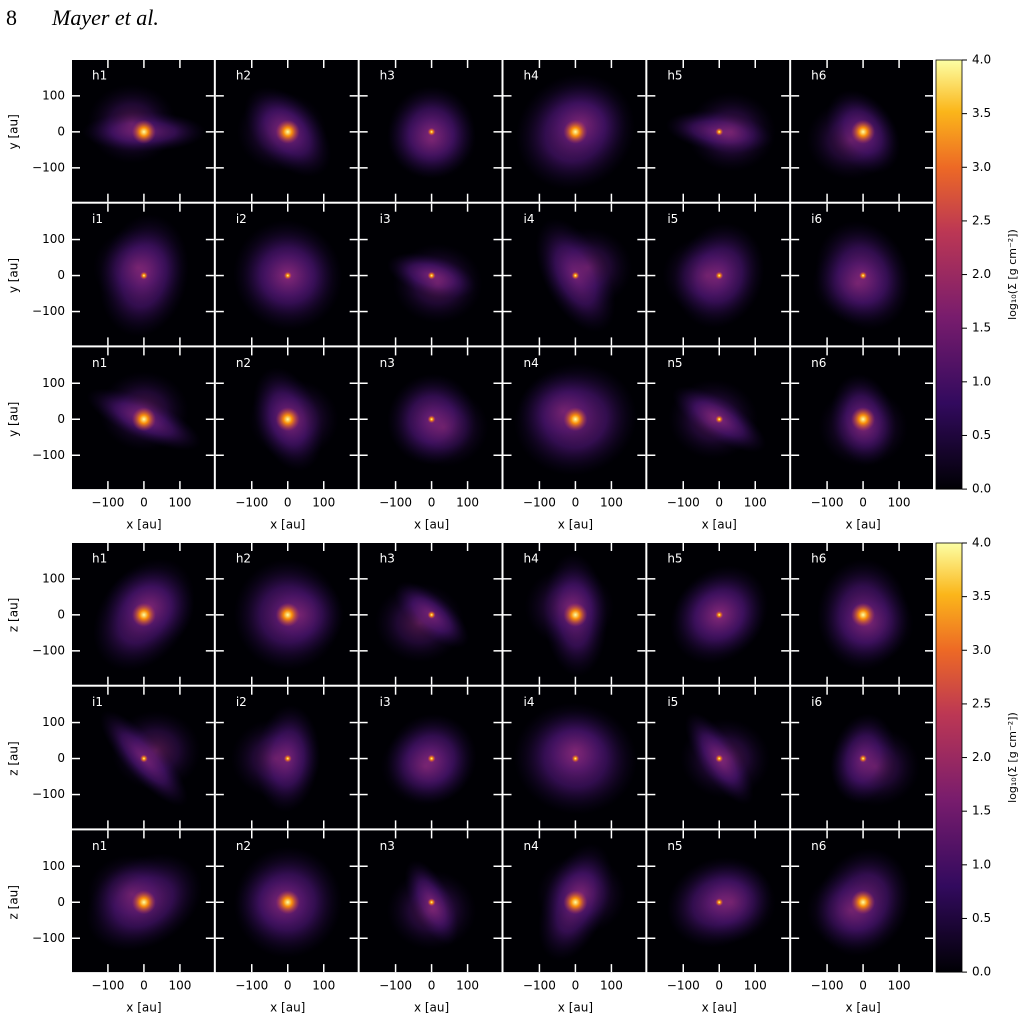 This screenshot has height=1023, width=1025. I want to click on colorbar, so click(949, 274).